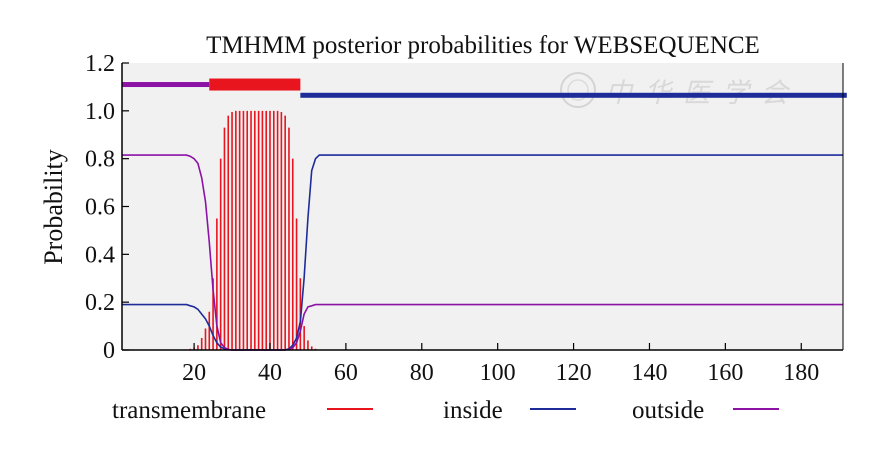 The image size is (893, 450). What do you see at coordinates (649, 373) in the screenshot?
I see `x-tick-label: 140` at bounding box center [649, 373].